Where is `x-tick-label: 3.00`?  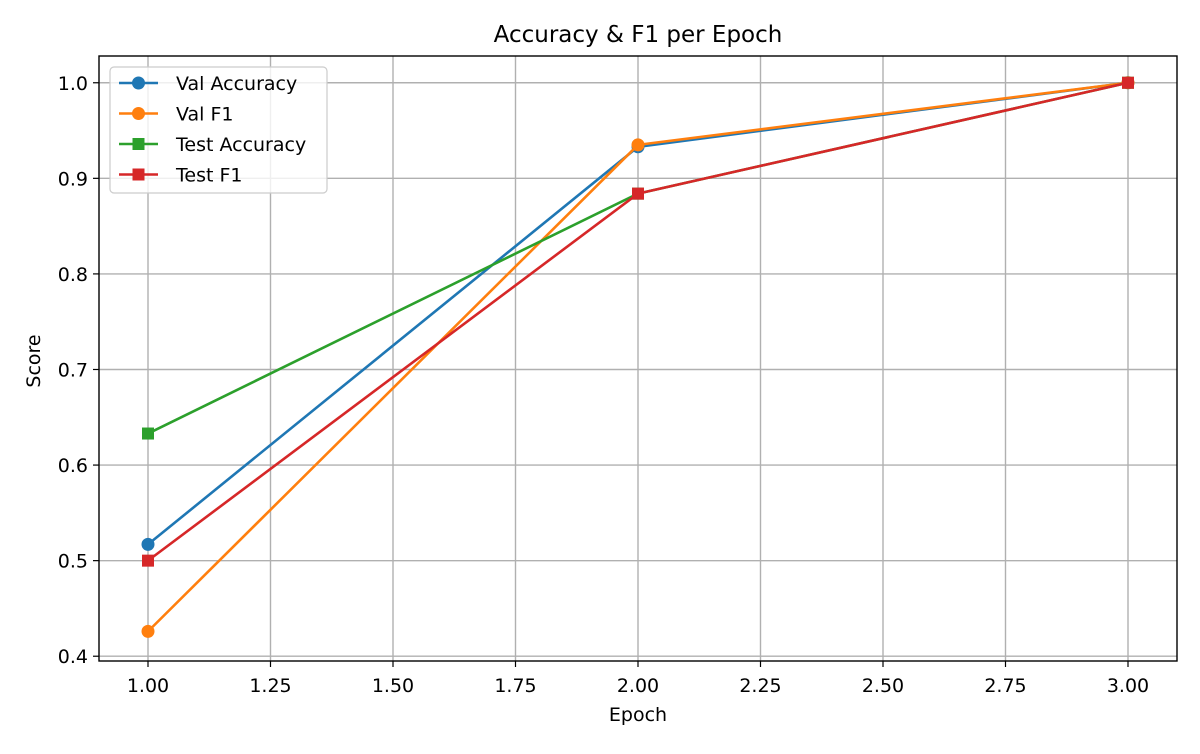 x-tick-label: 3.00 is located at coordinates (1128, 686).